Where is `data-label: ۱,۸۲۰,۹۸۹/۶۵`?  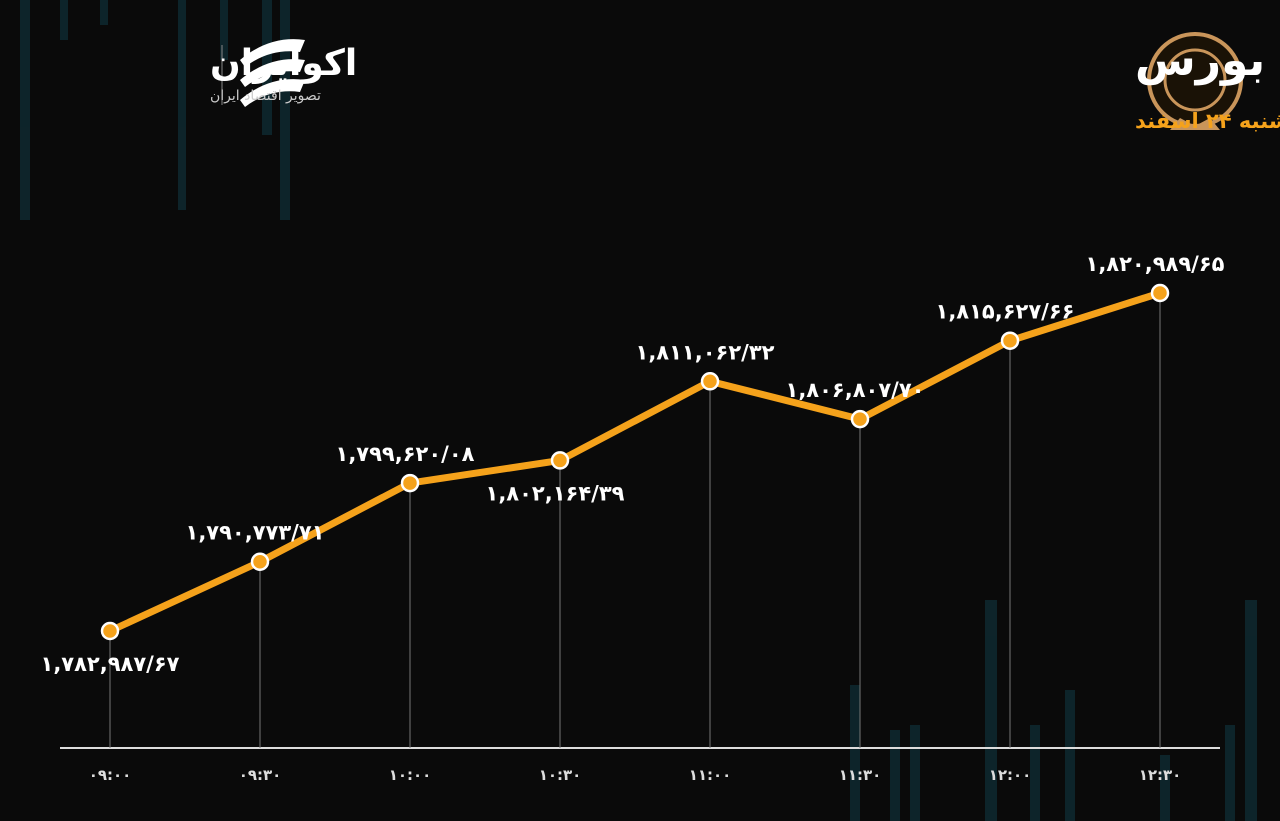 data-label: ۱,۸۲۰,۹۸۹/۶۵ is located at coordinates (1155, 264).